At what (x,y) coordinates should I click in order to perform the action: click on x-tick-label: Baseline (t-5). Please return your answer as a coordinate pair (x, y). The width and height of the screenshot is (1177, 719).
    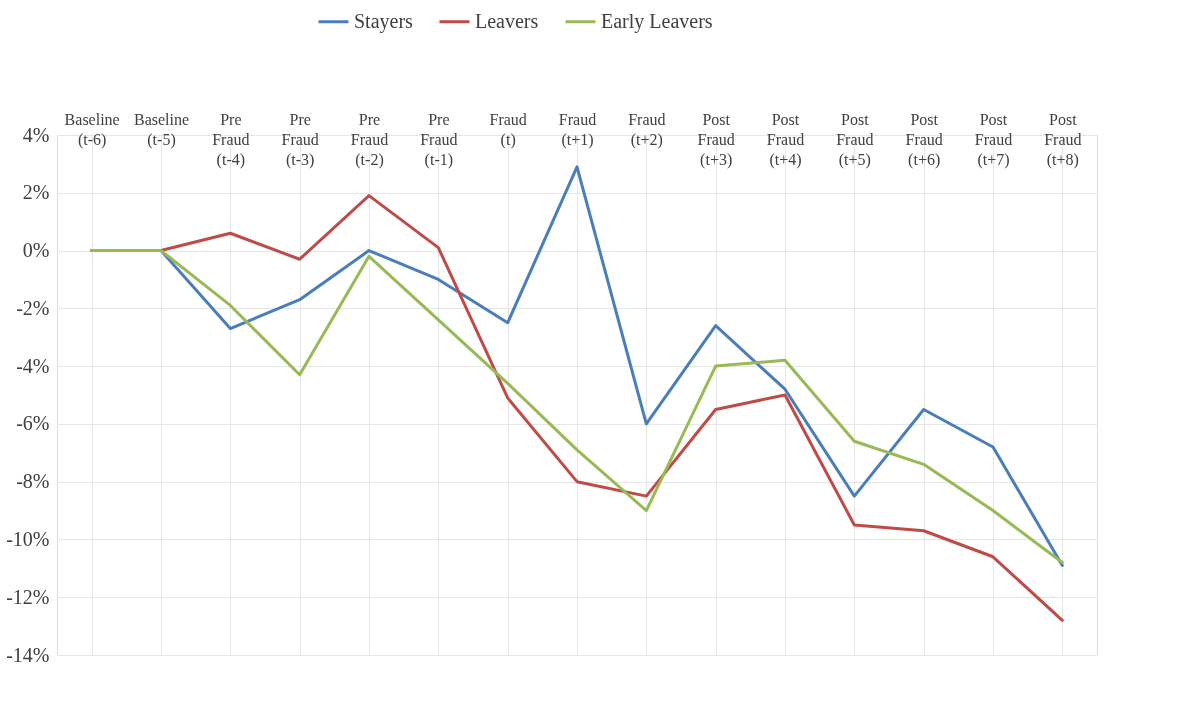
    Looking at the image, I should click on (161, 129).